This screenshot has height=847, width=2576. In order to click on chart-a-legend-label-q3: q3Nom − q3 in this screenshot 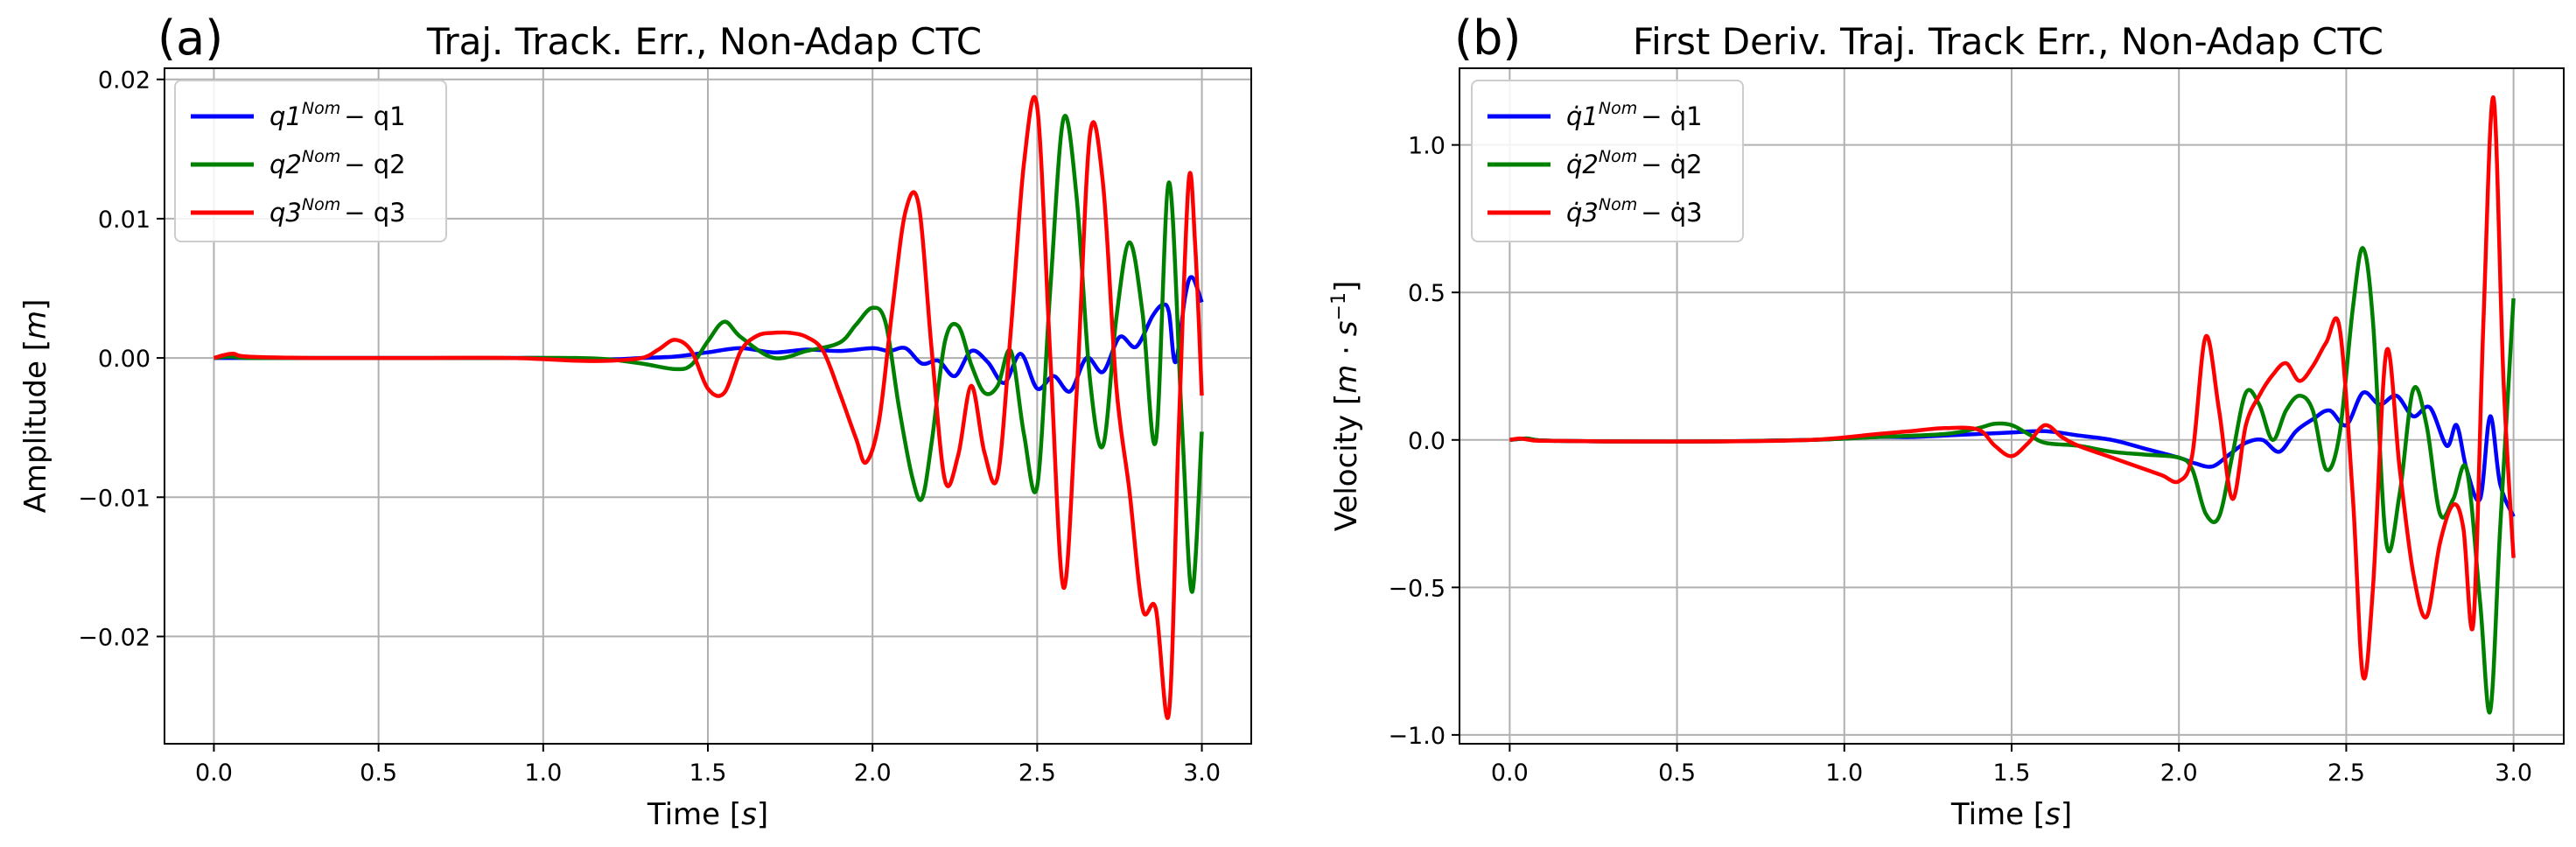, I will do `click(338, 211)`.